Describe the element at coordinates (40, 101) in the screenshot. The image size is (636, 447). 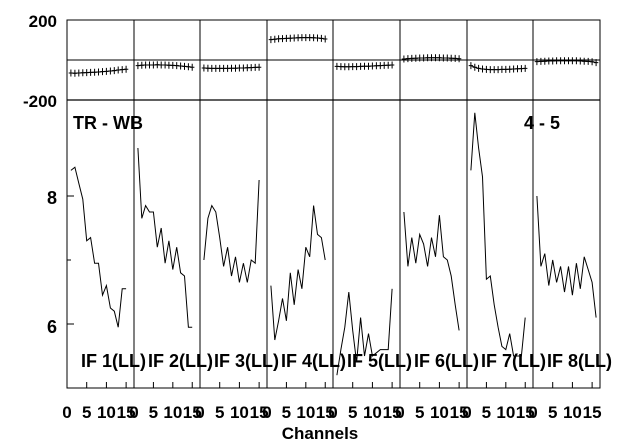
I see `phase-tick-bottom: -200` at that location.